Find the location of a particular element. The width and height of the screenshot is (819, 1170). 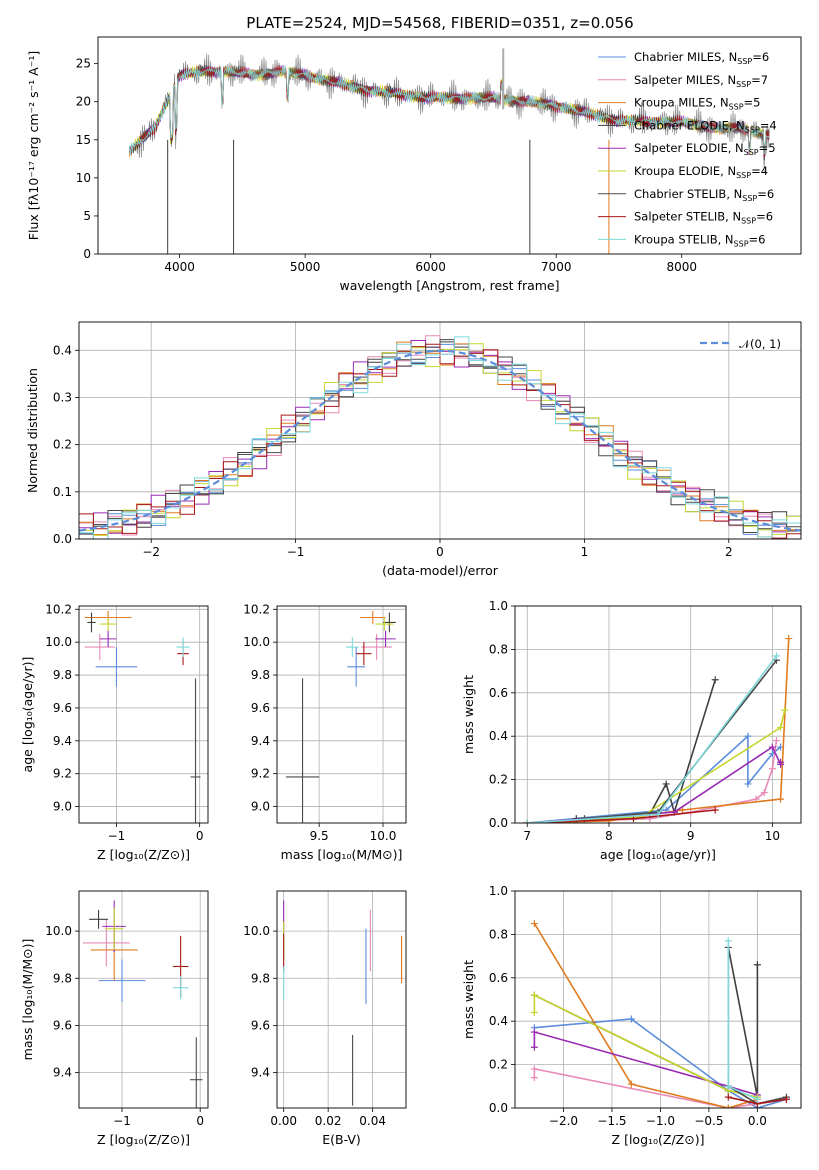

y-tick-label: 0.4 is located at coordinates (498, 736).